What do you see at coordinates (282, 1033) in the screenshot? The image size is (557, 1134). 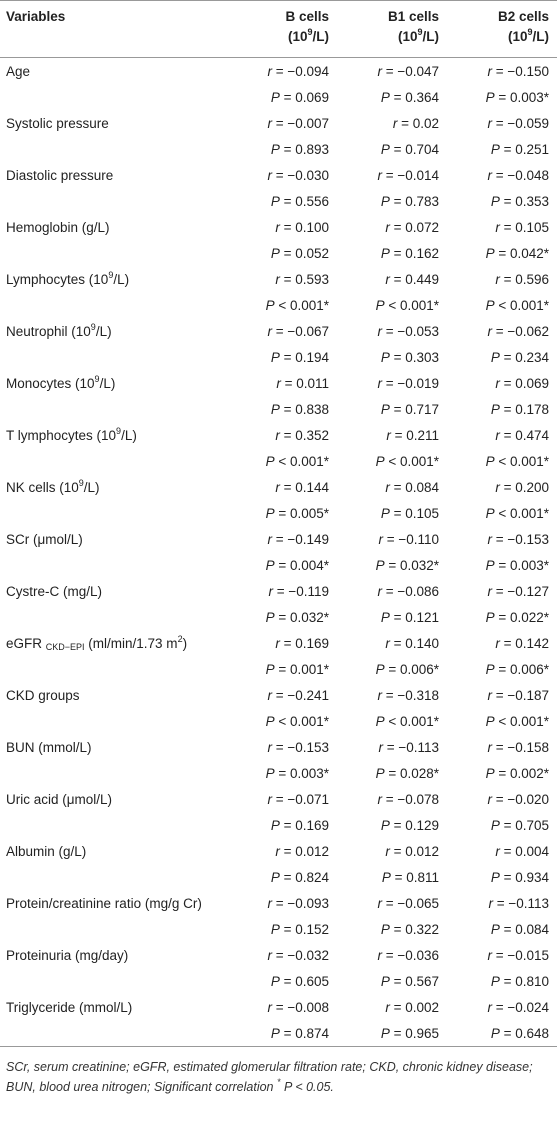 I see `value-cell: P = 0.874` at bounding box center [282, 1033].